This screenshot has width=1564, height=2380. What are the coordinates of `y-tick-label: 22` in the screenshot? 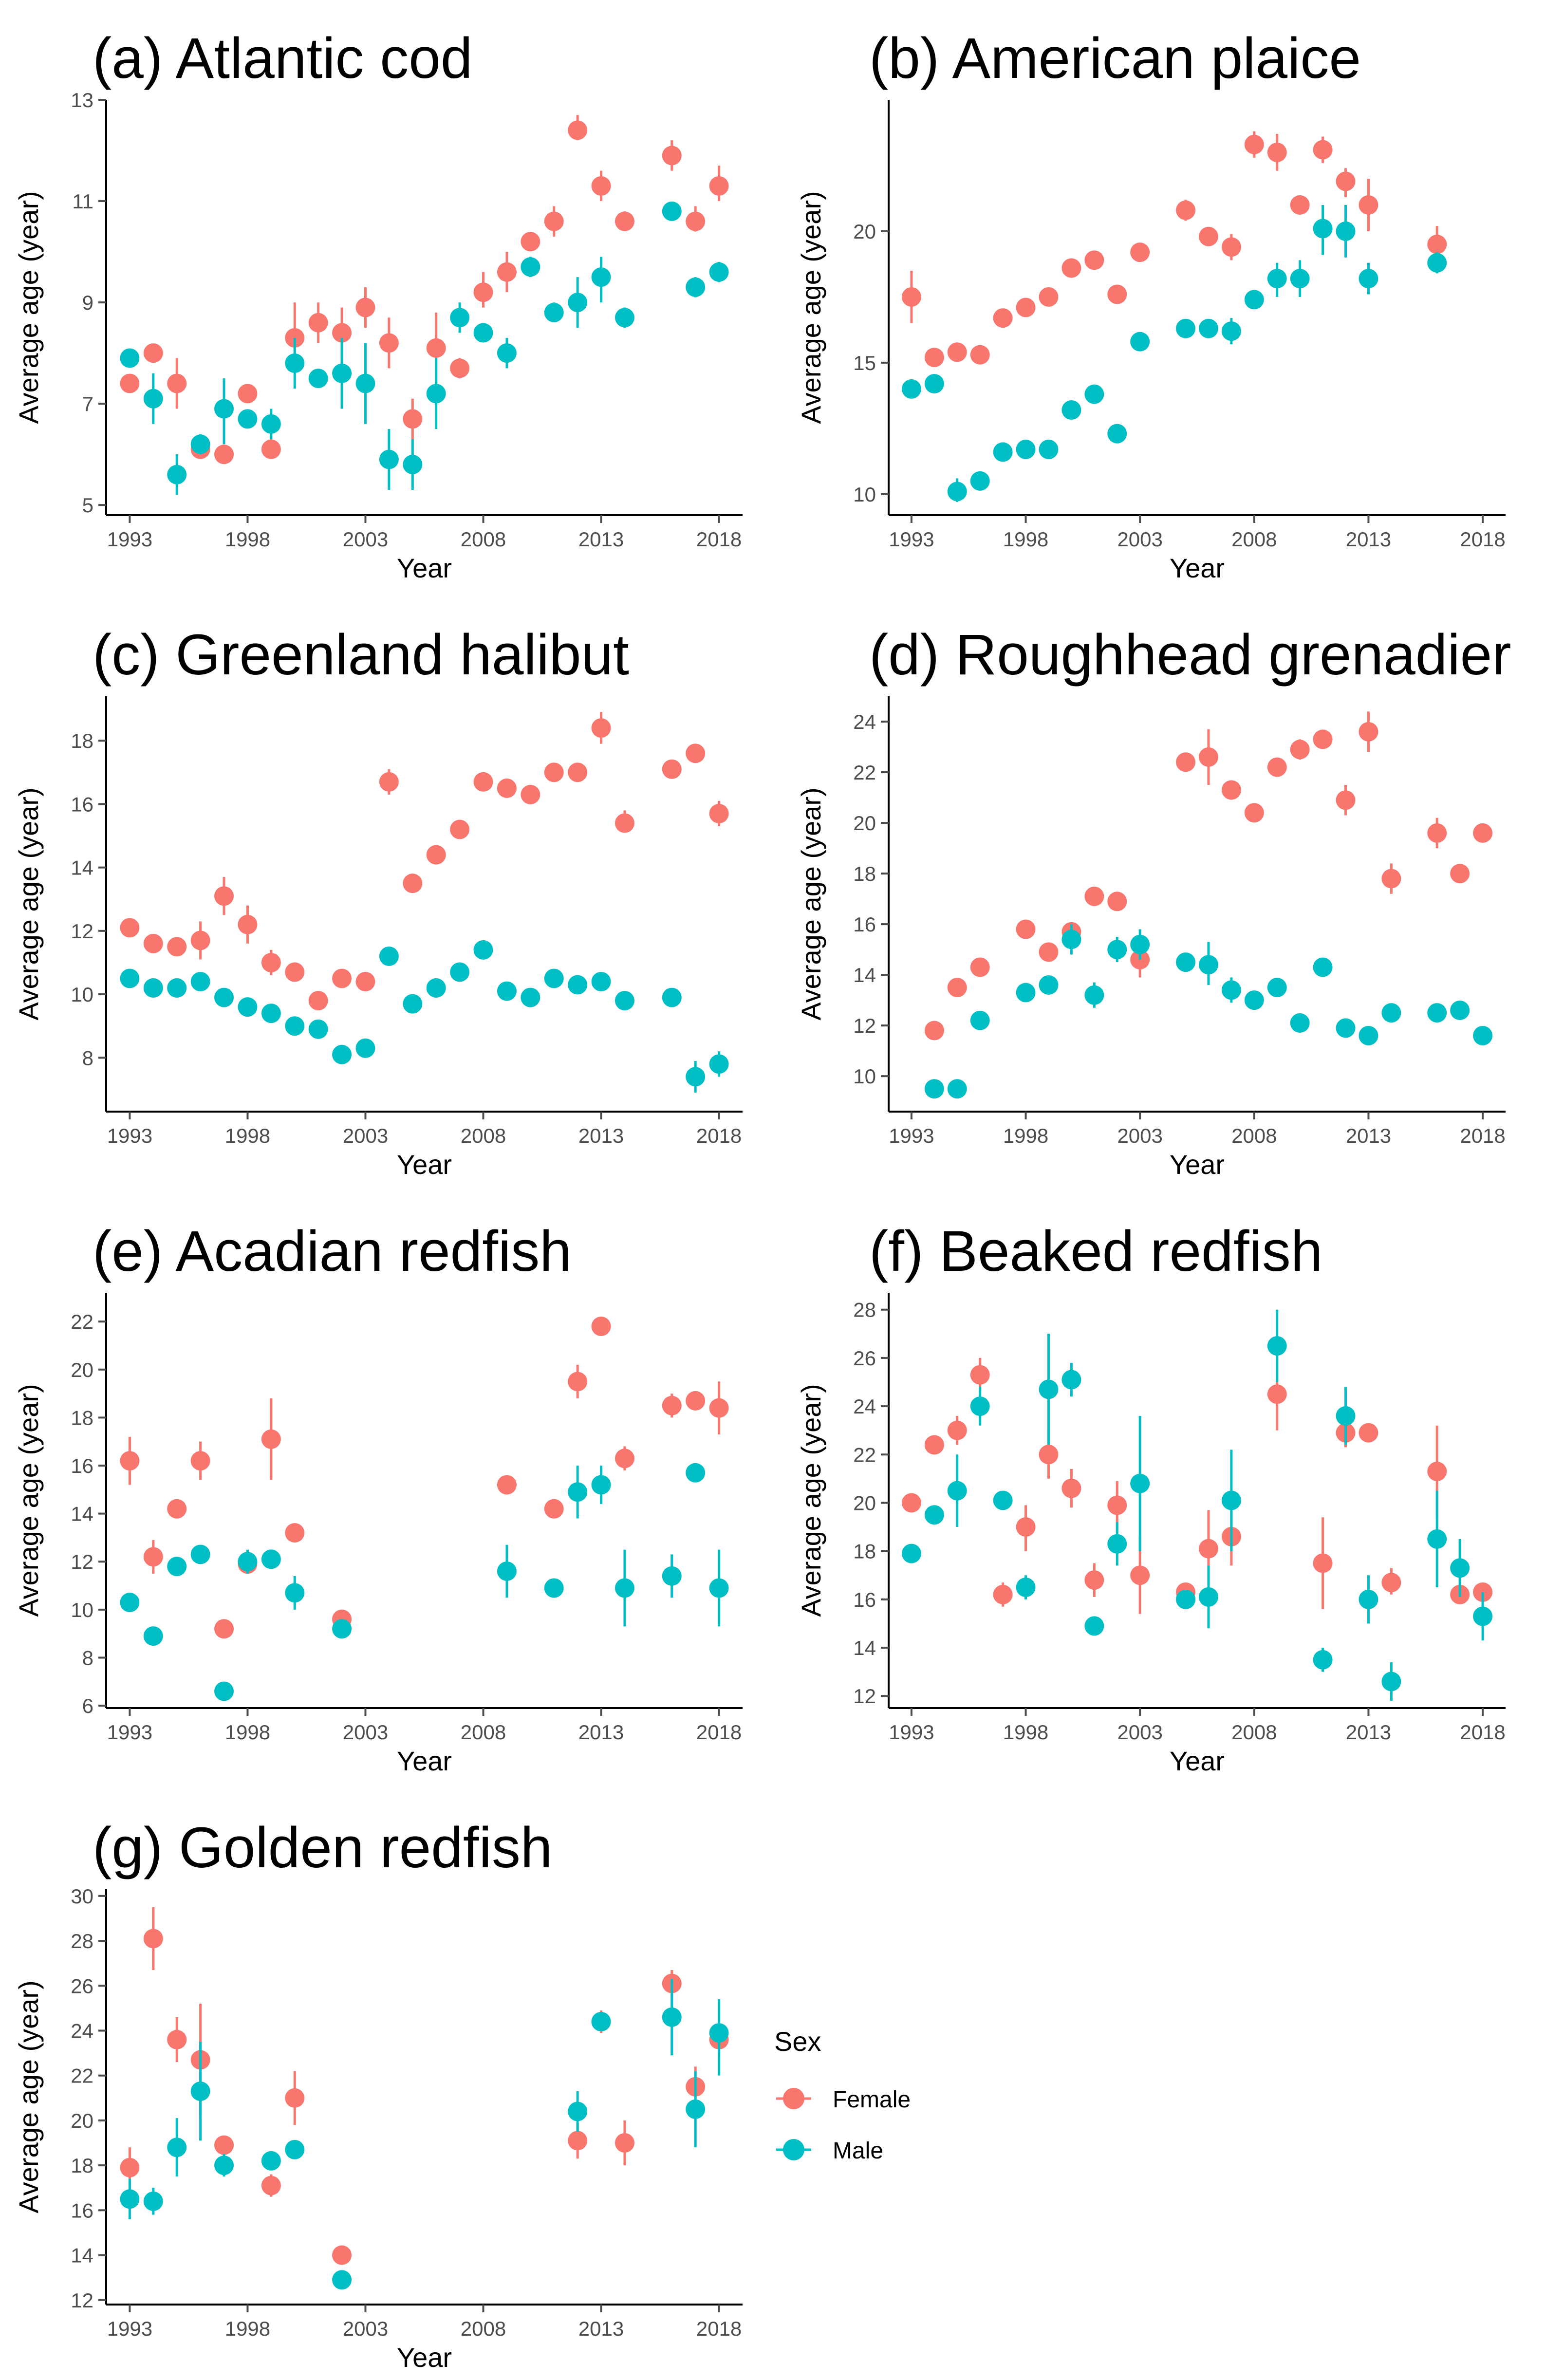 It's located at (82, 2075).